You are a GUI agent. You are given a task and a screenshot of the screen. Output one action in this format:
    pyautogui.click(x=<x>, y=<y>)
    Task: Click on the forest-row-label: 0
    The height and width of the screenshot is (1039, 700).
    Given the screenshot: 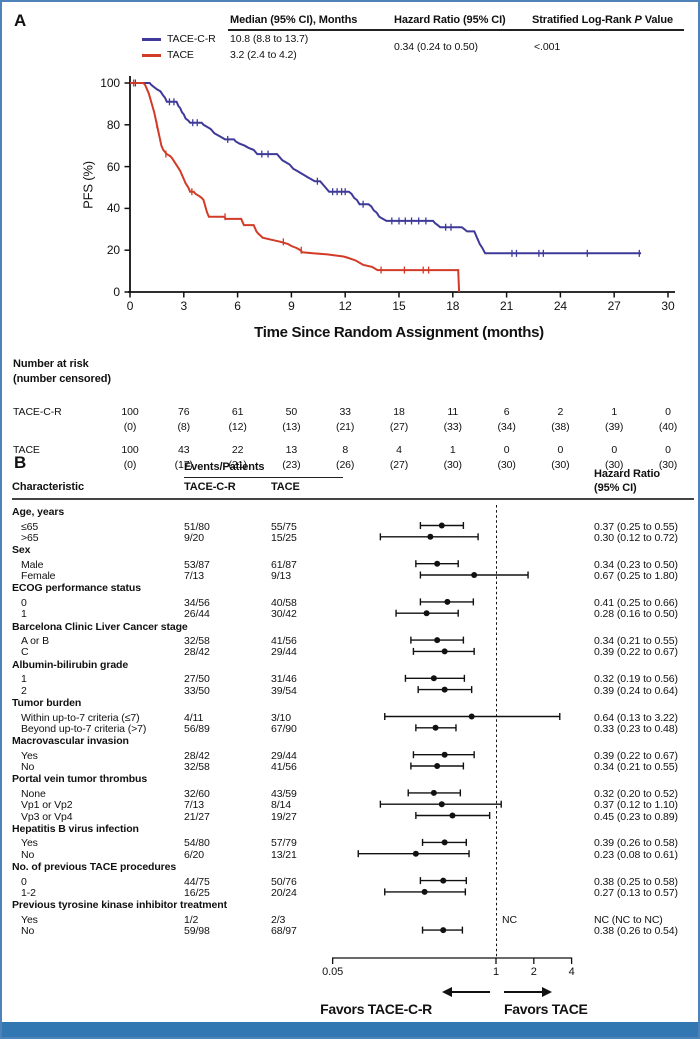 What is the action you would take?
    pyautogui.click(x=24, y=881)
    